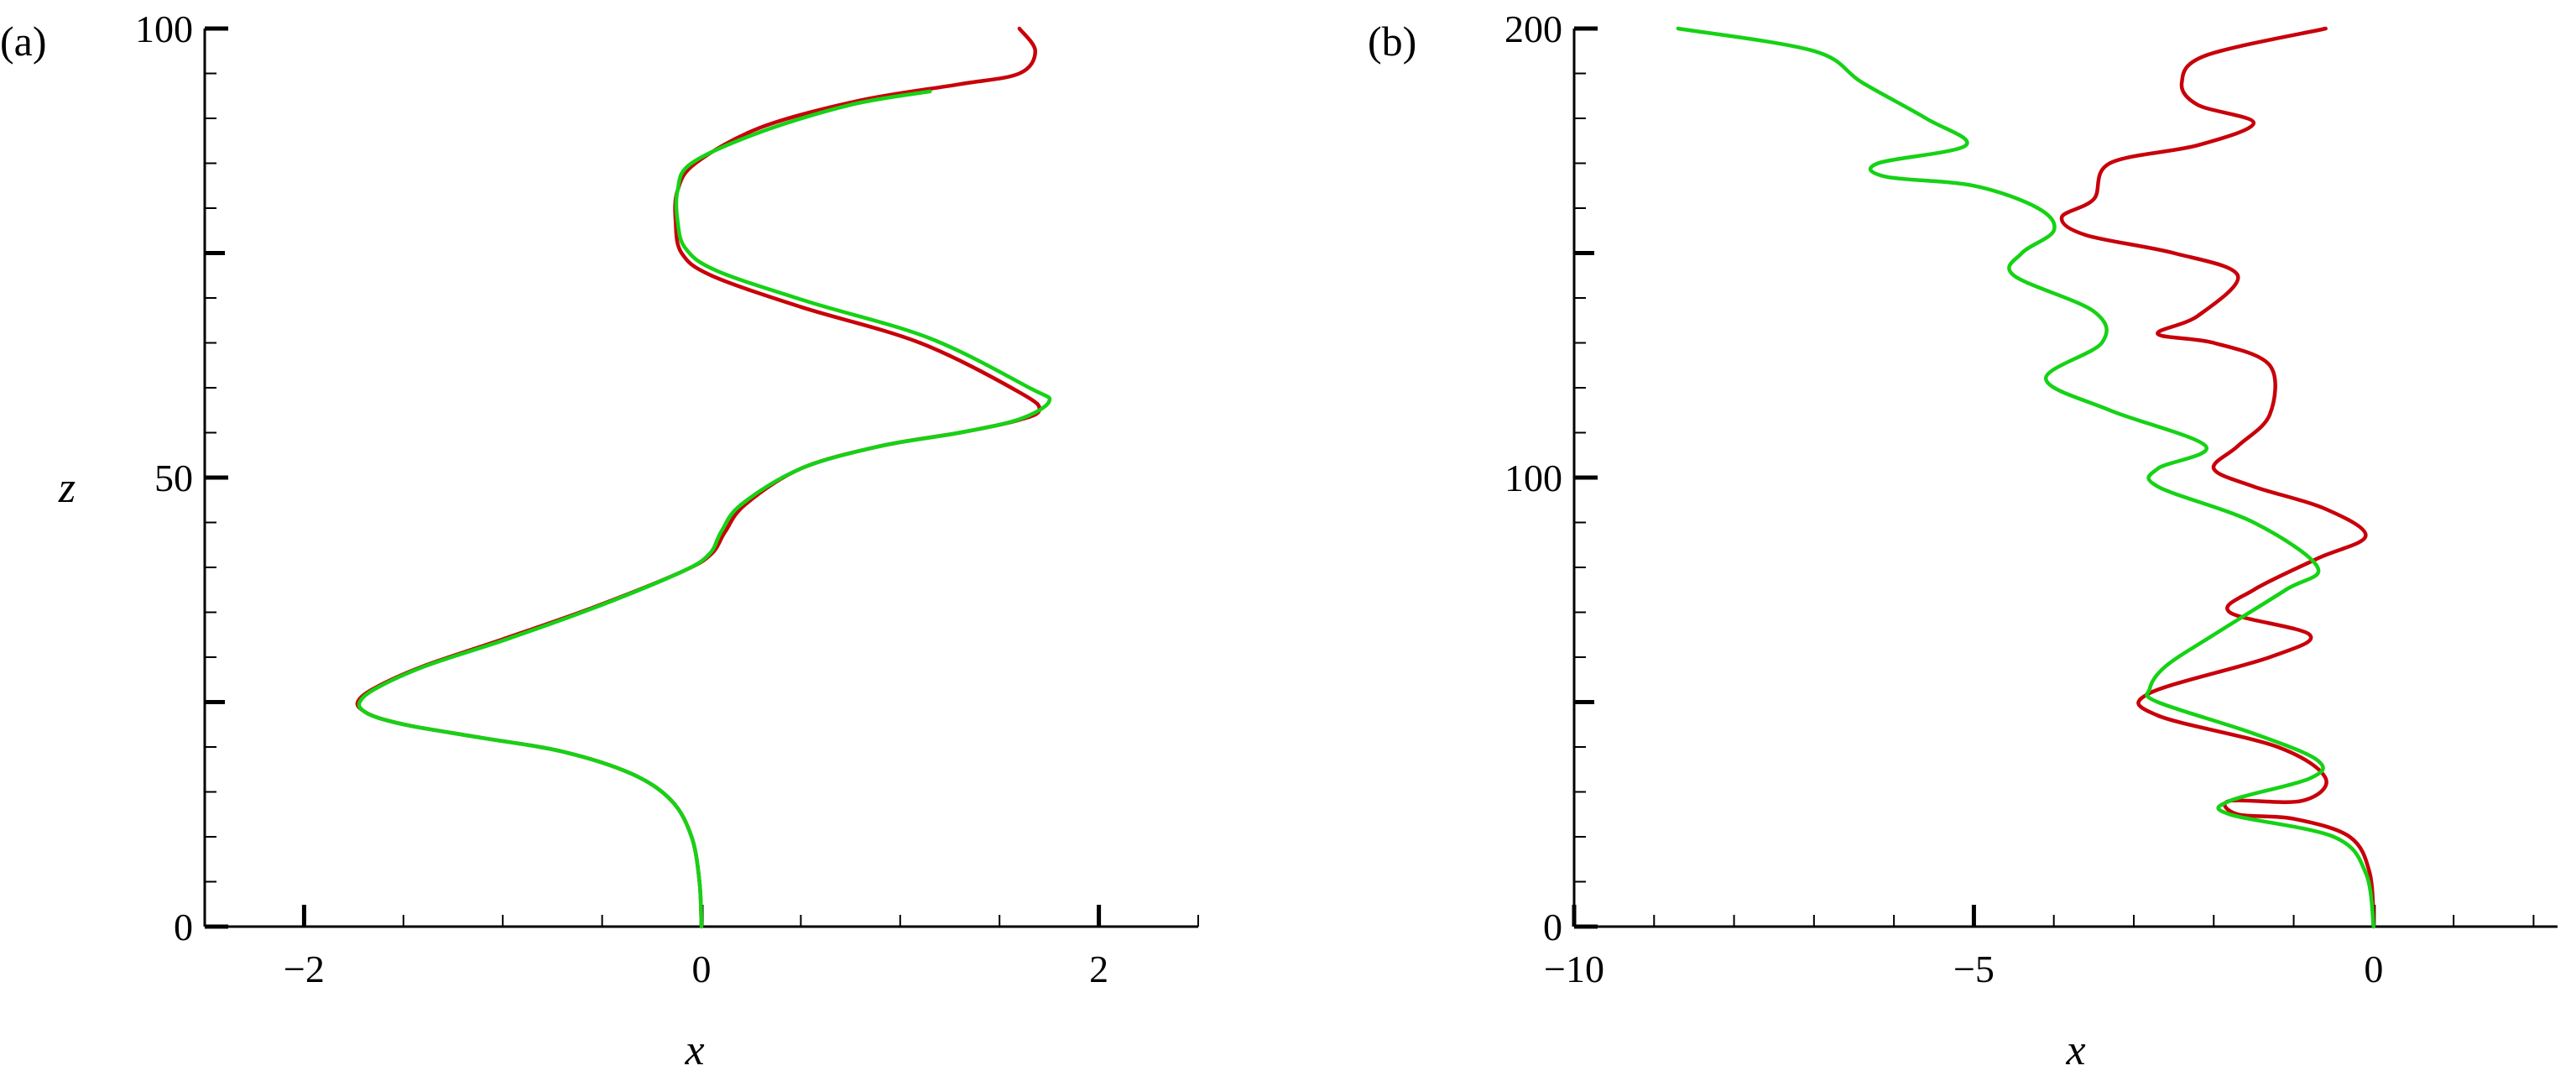 This screenshot has width=2576, height=1076. I want to click on panel-b-x-tick-label: 0, so click(2373, 969).